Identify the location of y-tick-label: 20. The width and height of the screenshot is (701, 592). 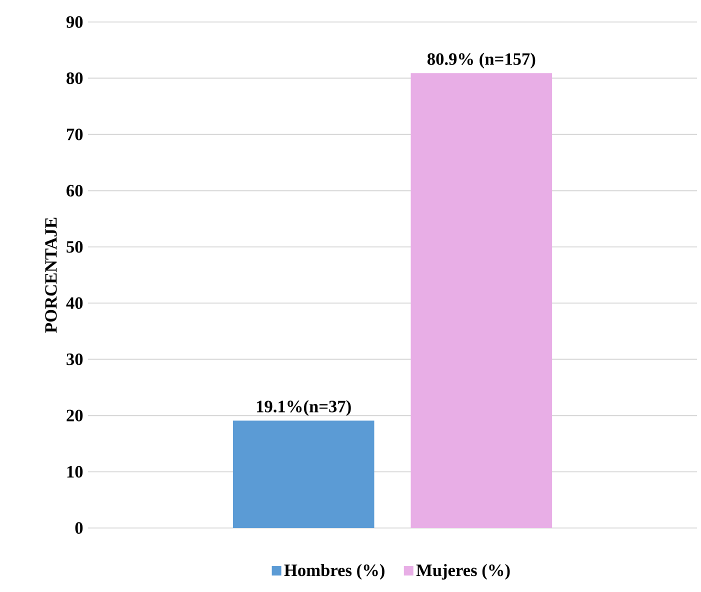
(74, 416).